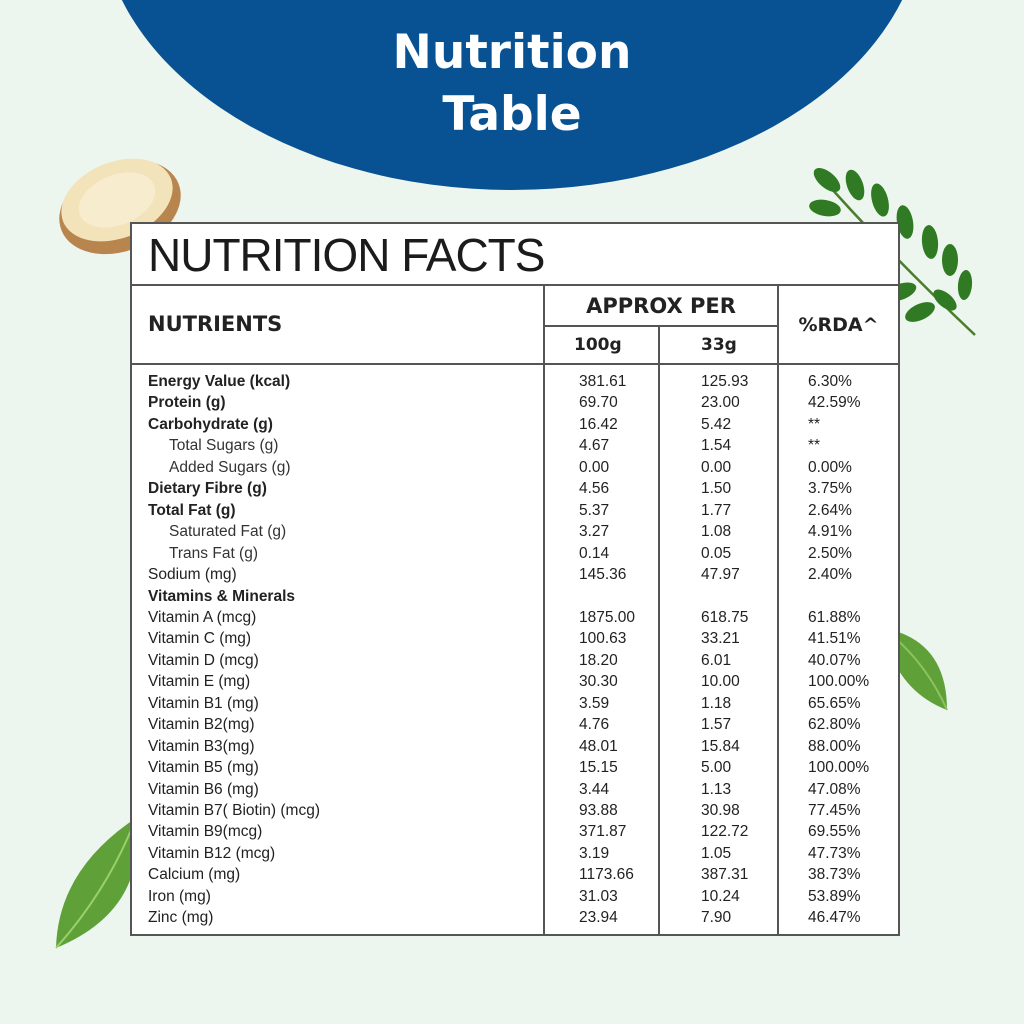 This screenshot has width=1024, height=1024. I want to click on value-rda: 47.08%, so click(834, 789).